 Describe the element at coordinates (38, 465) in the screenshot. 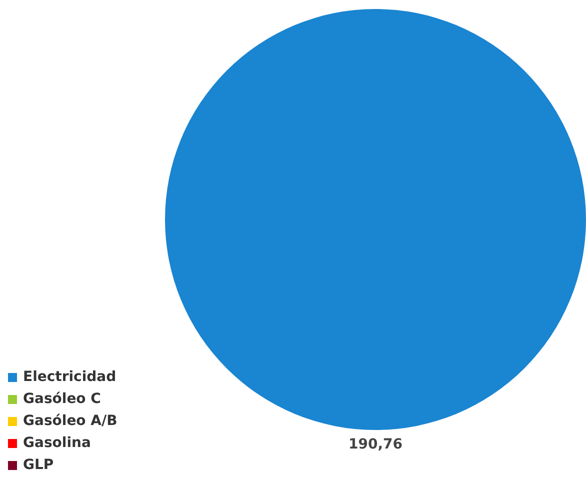

I see `legend-label: GLP` at that location.